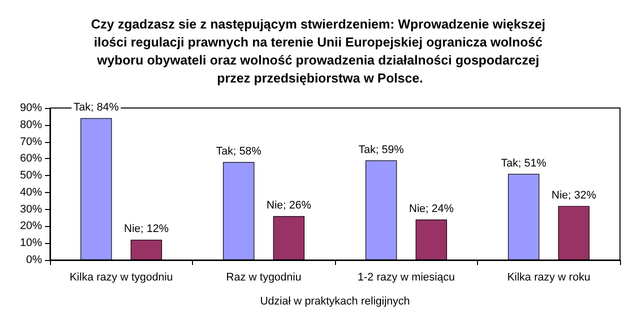 The image size is (640, 326). Describe the element at coordinates (34, 260) in the screenshot. I see `y-tick-label: 0%` at that location.